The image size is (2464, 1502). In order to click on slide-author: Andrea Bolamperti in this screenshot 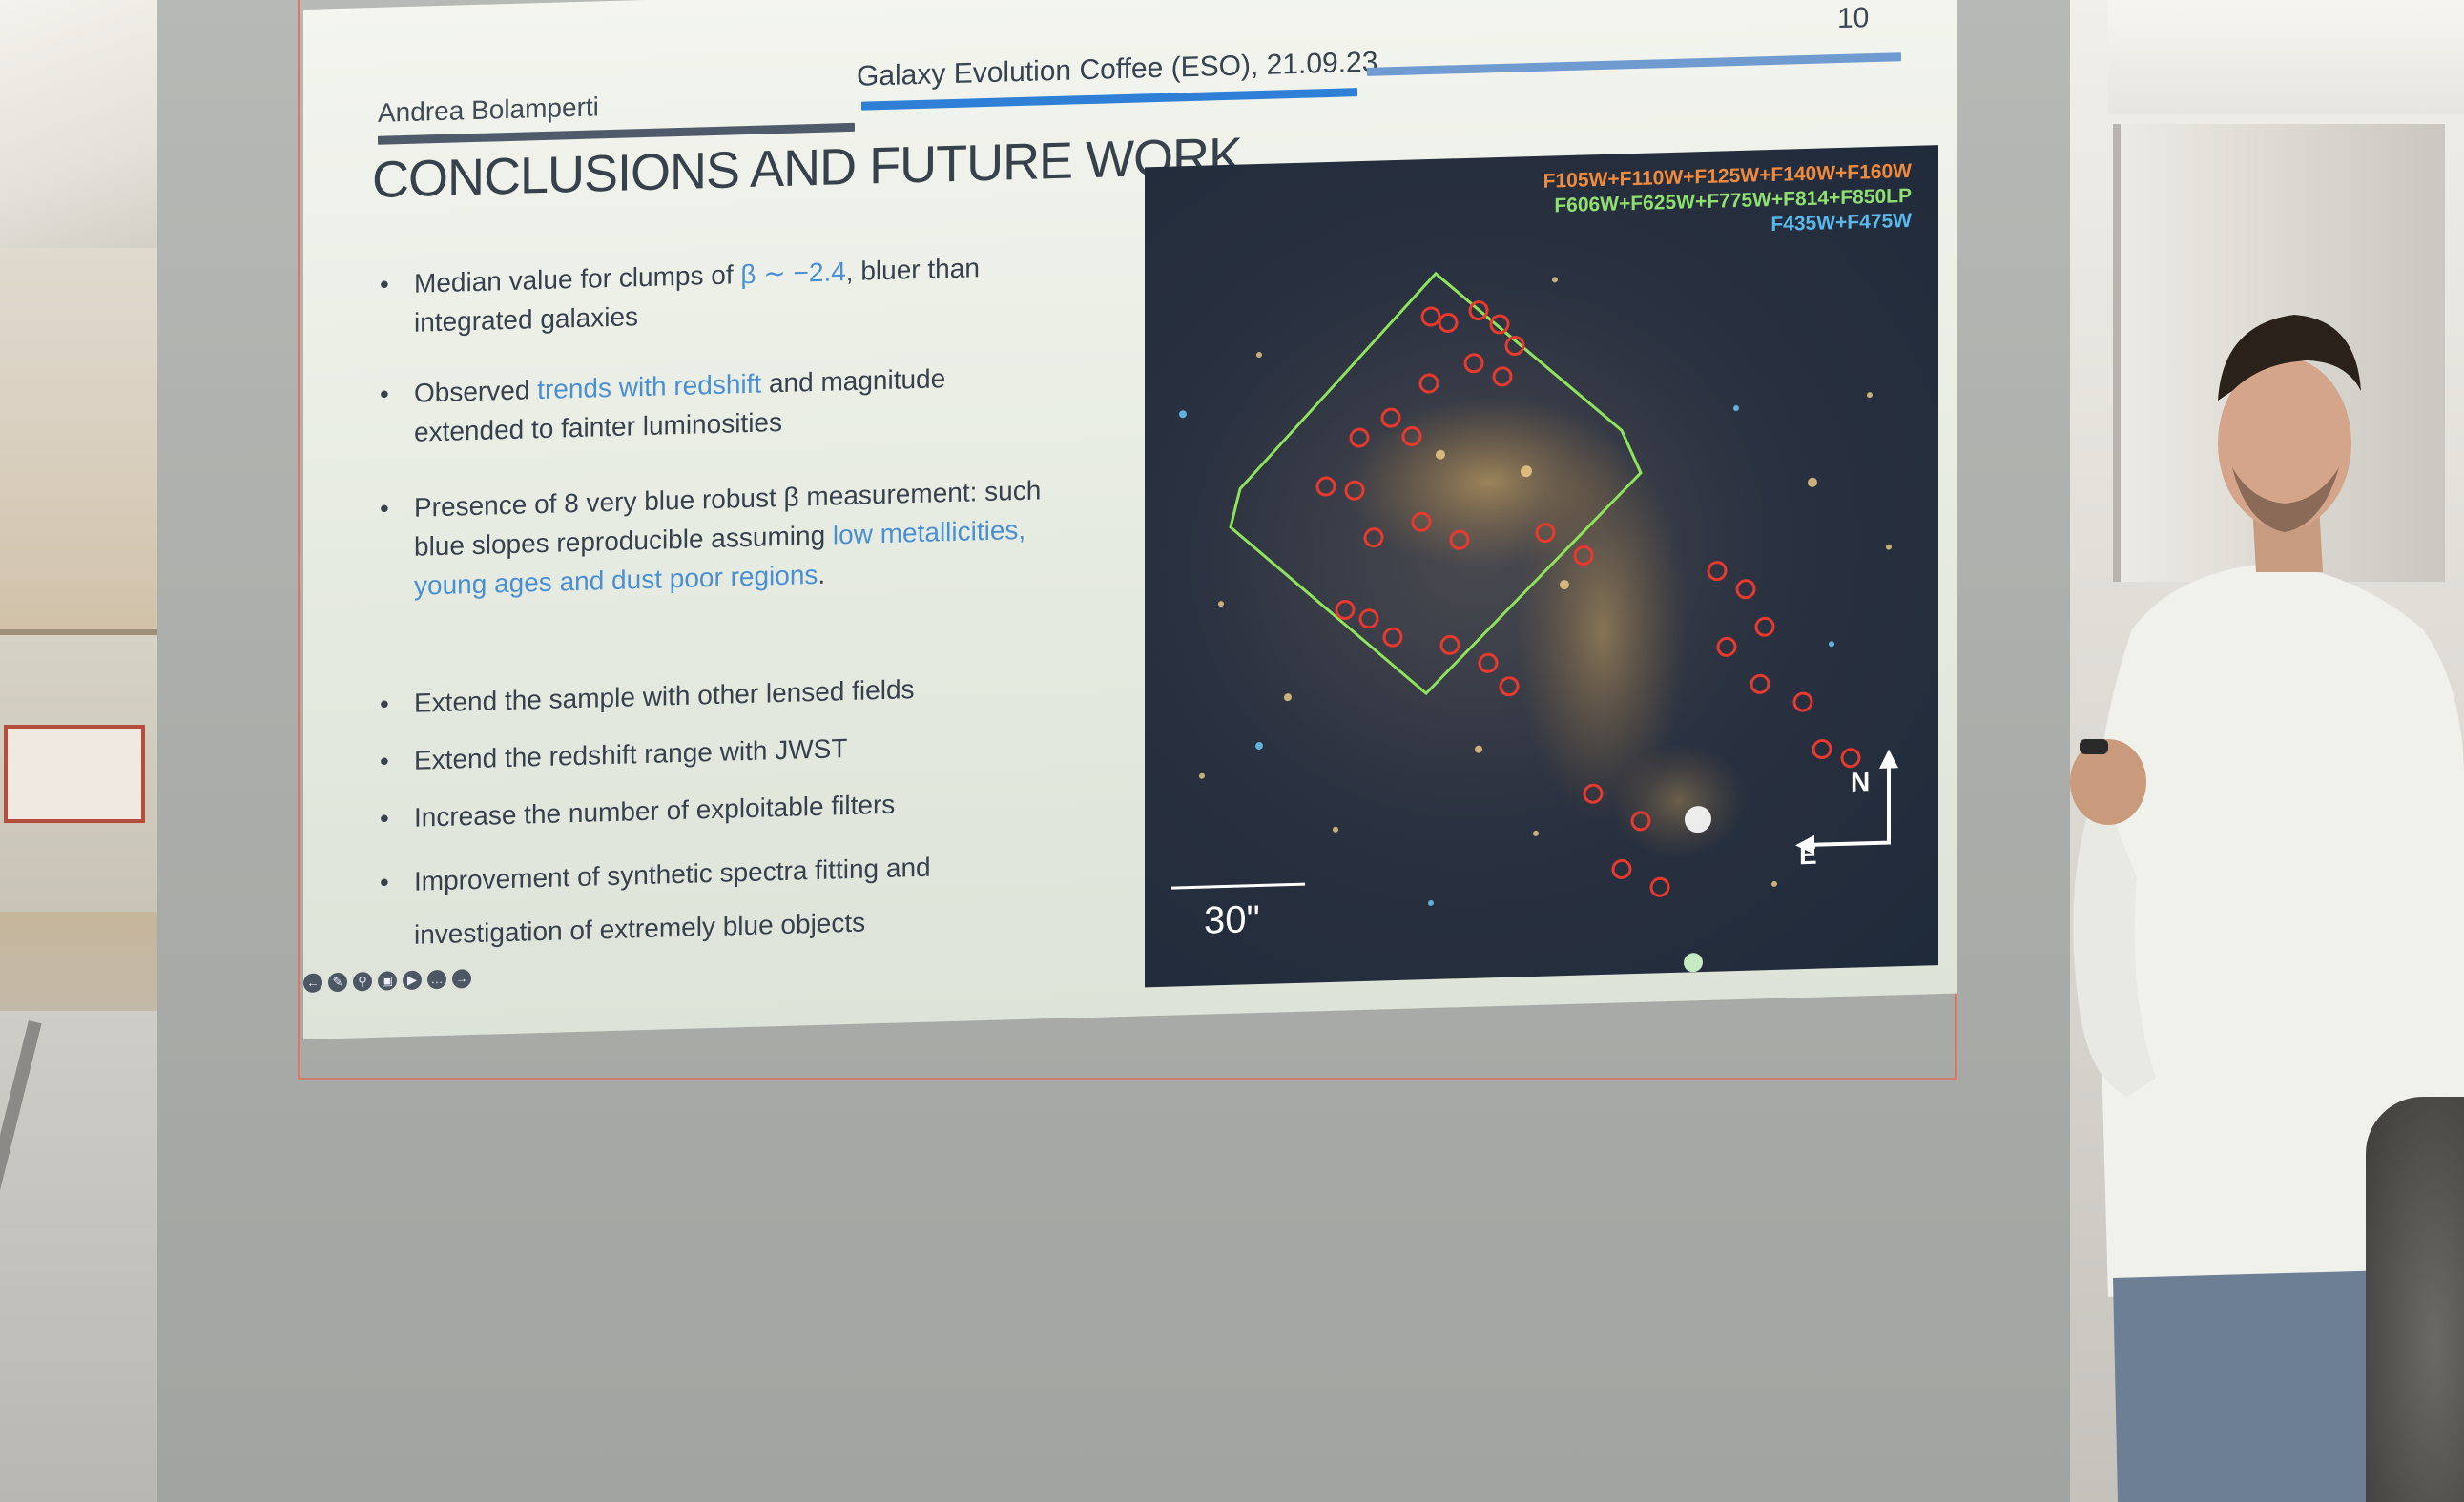, I will do `click(489, 110)`.